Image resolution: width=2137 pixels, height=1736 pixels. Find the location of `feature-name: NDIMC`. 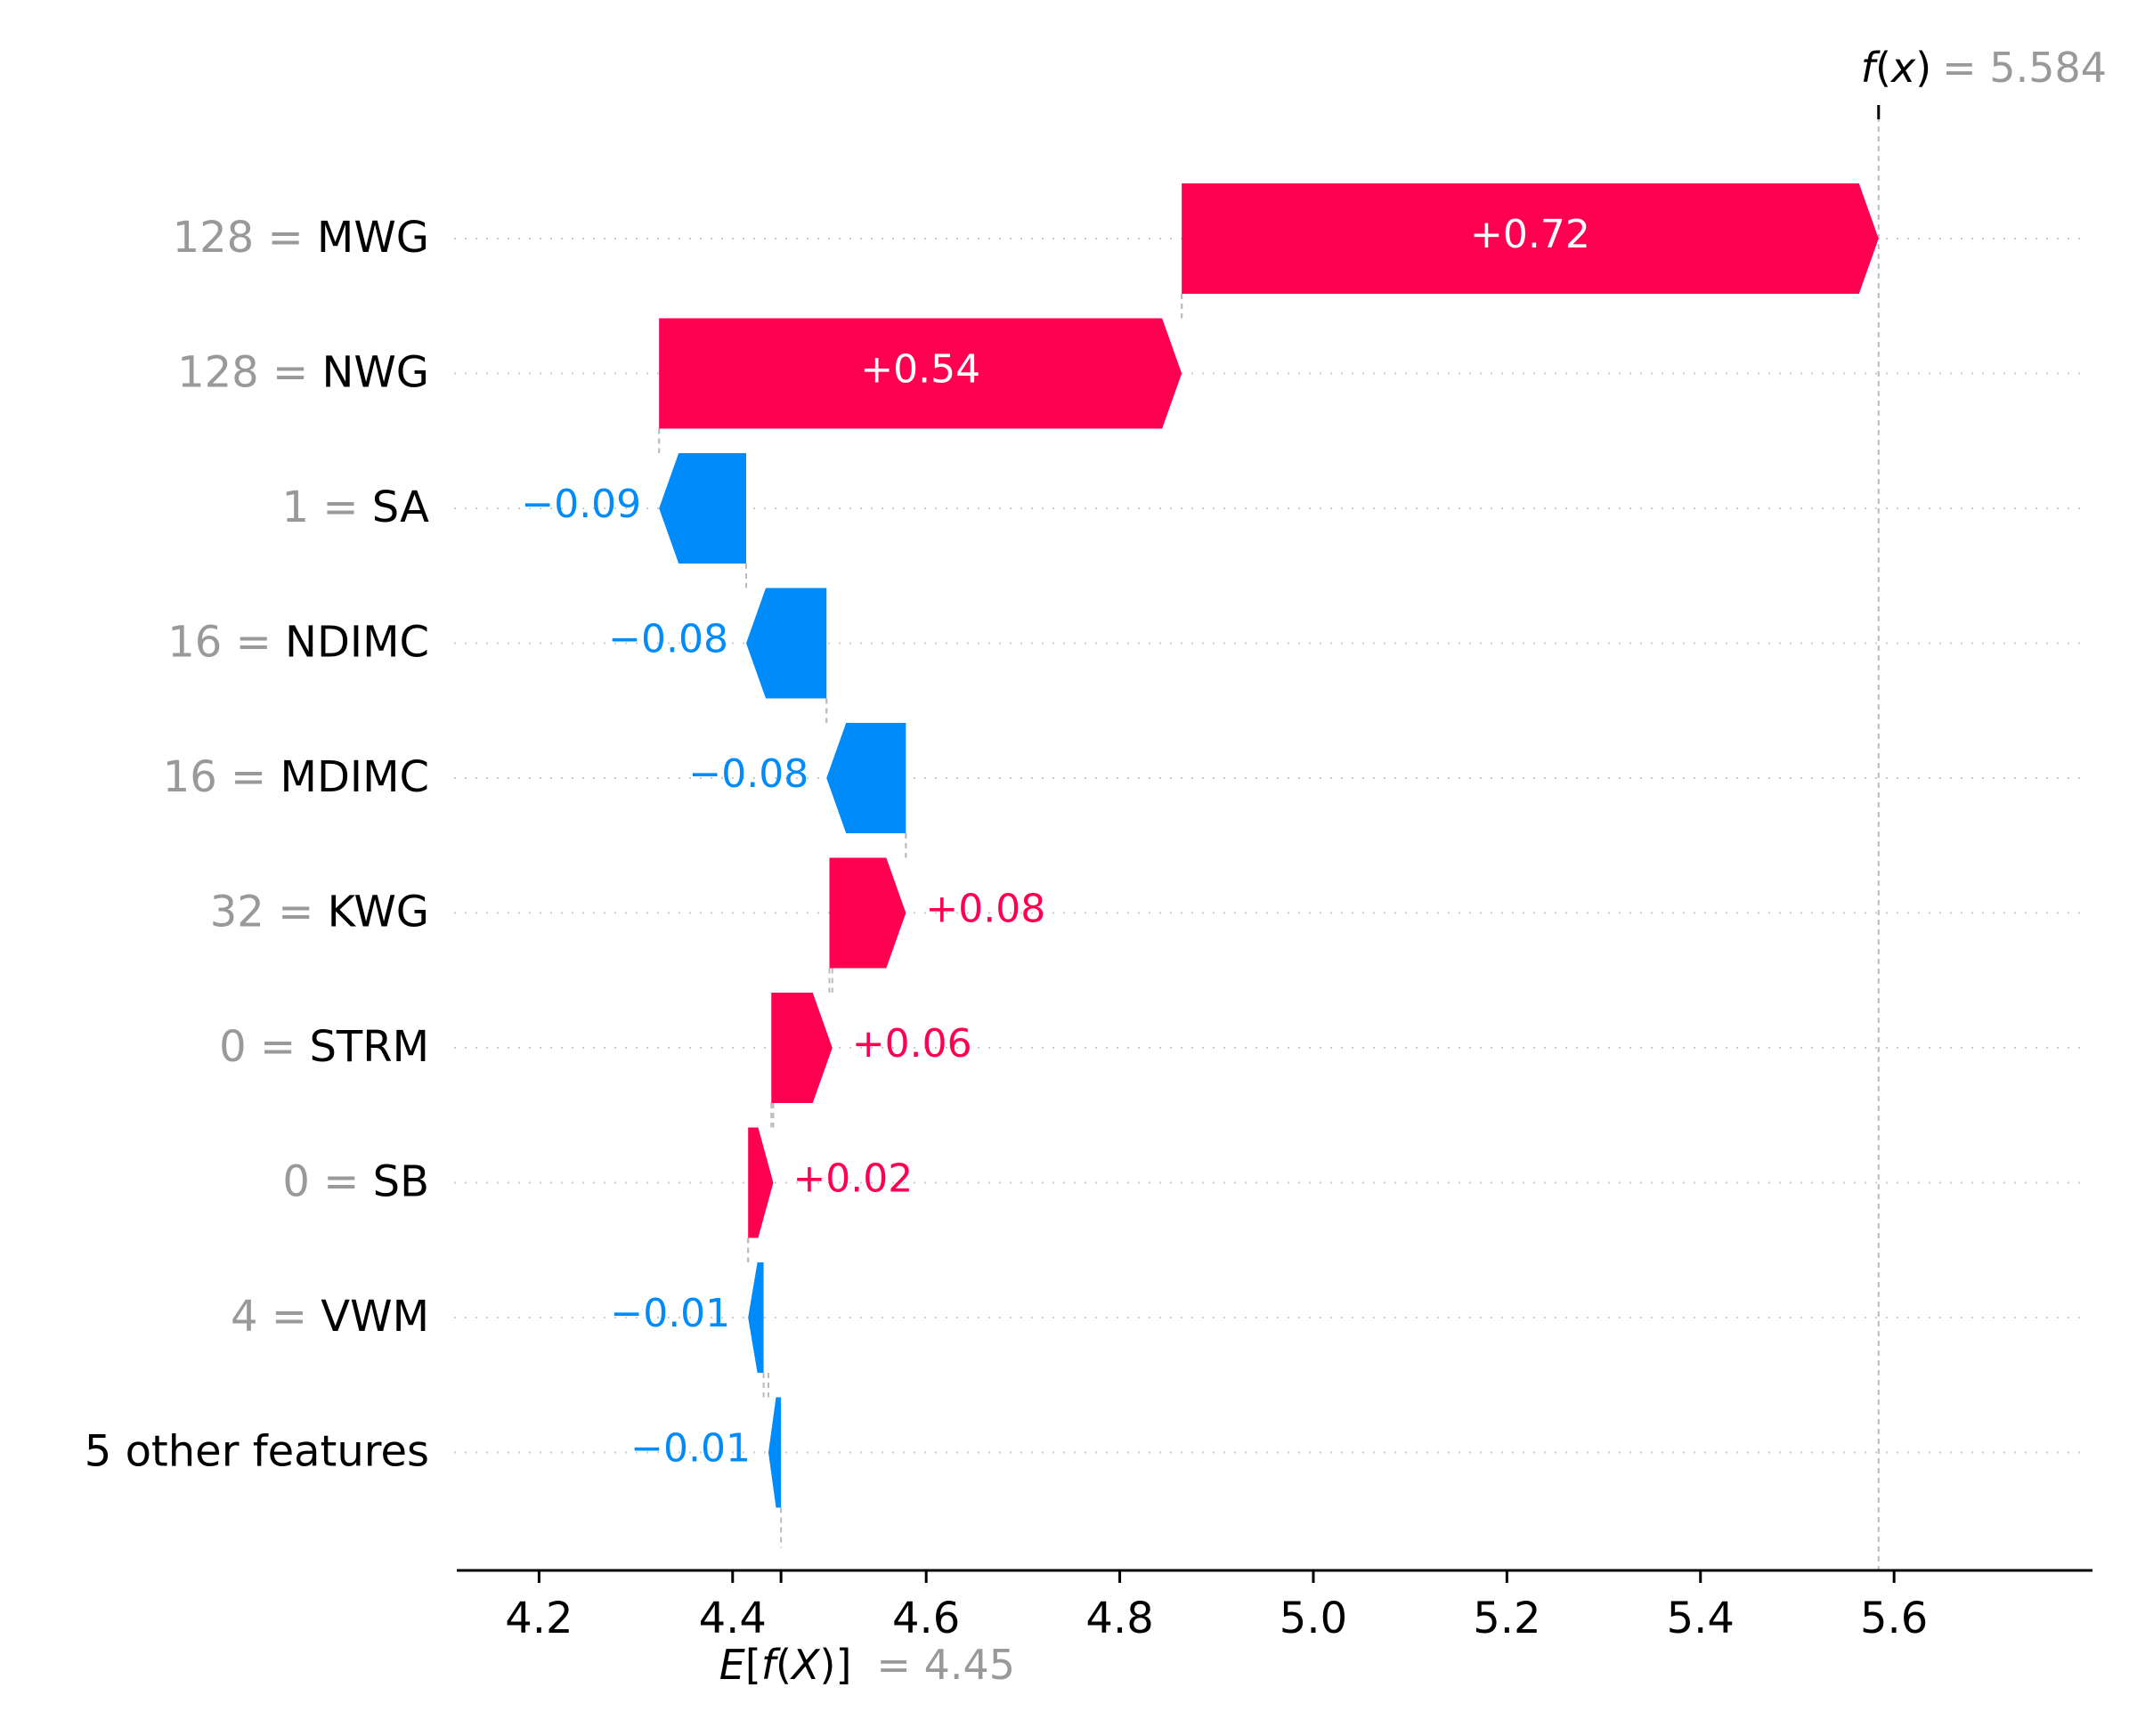

feature-name: NDIMC is located at coordinates (357, 643).